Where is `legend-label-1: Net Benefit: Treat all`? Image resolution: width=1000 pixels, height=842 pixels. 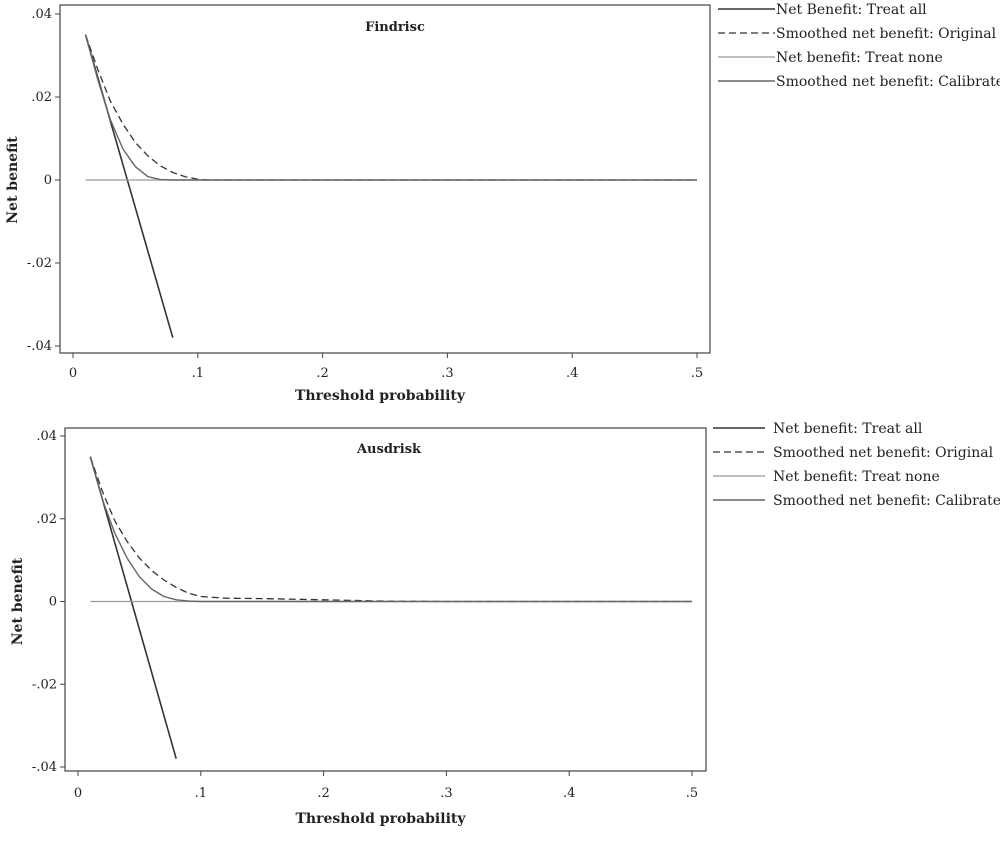
legend-label-1: Net Benefit: Treat all is located at coordinates (851, 10).